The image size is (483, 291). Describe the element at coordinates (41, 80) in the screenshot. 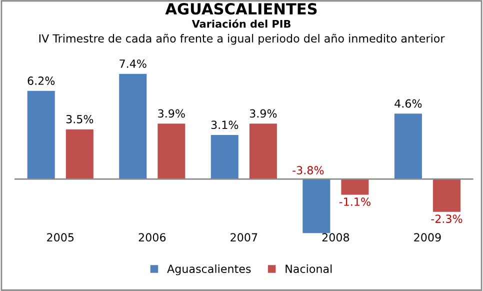

I see `data-label: 6.2%` at that location.